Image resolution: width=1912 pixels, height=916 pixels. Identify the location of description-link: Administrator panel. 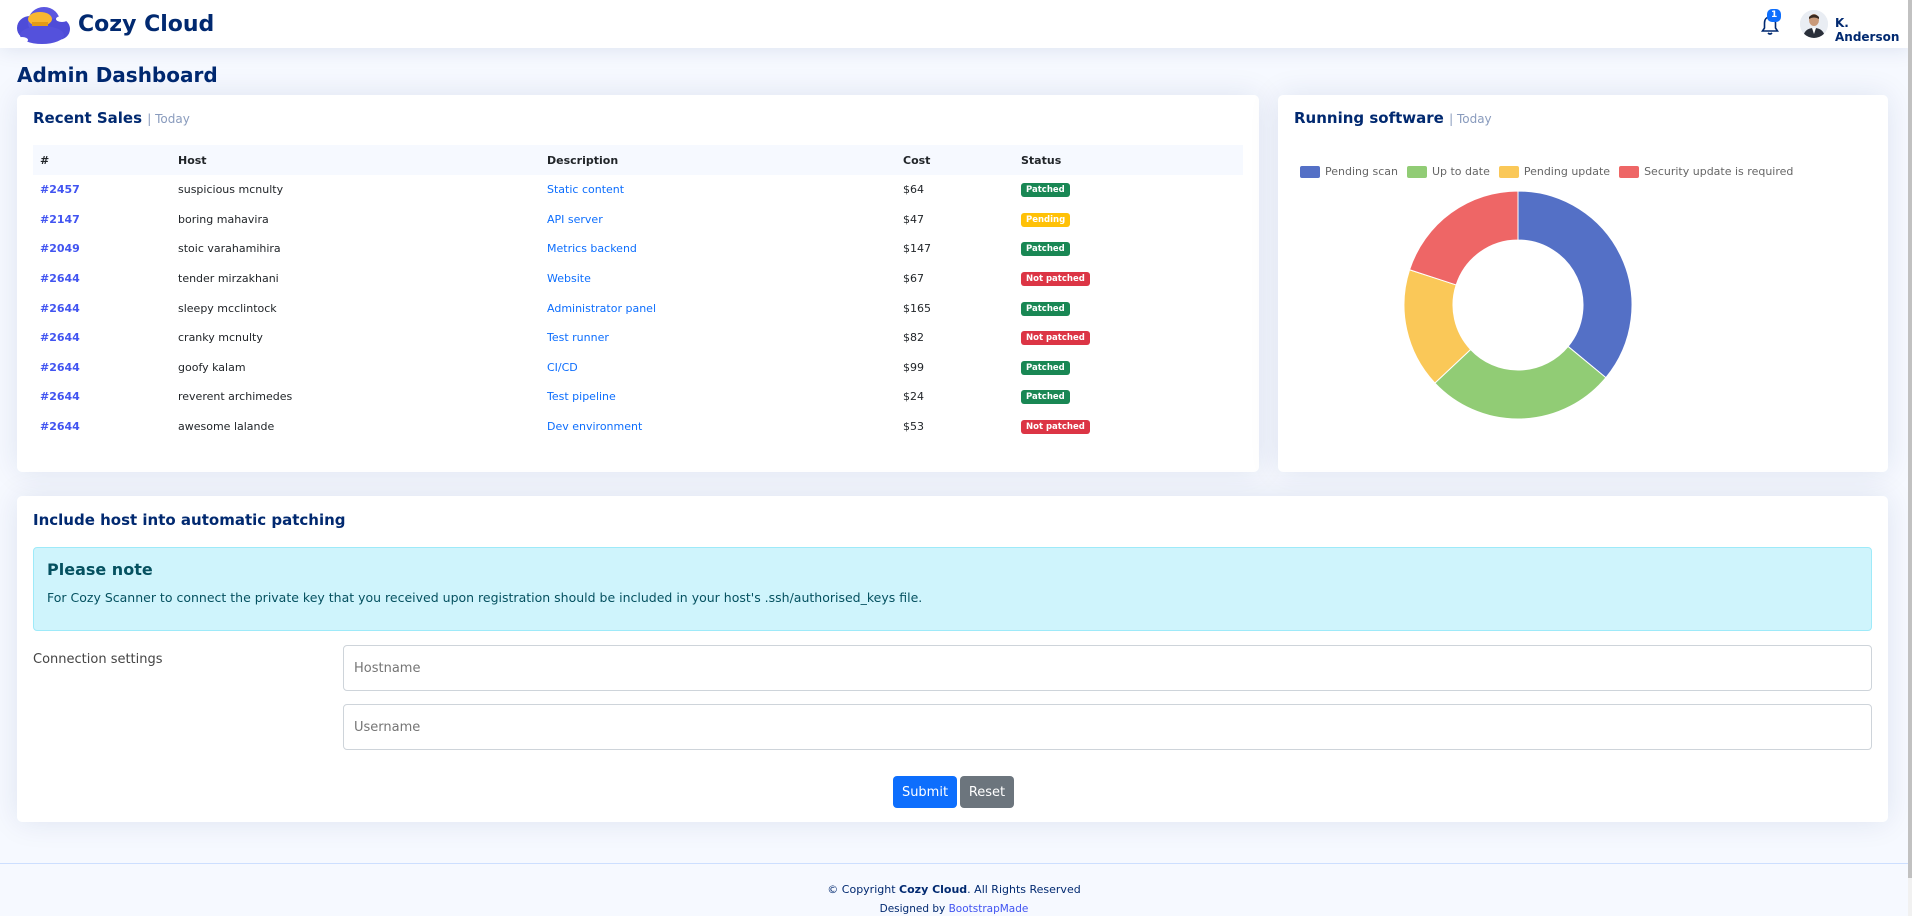
(602, 308).